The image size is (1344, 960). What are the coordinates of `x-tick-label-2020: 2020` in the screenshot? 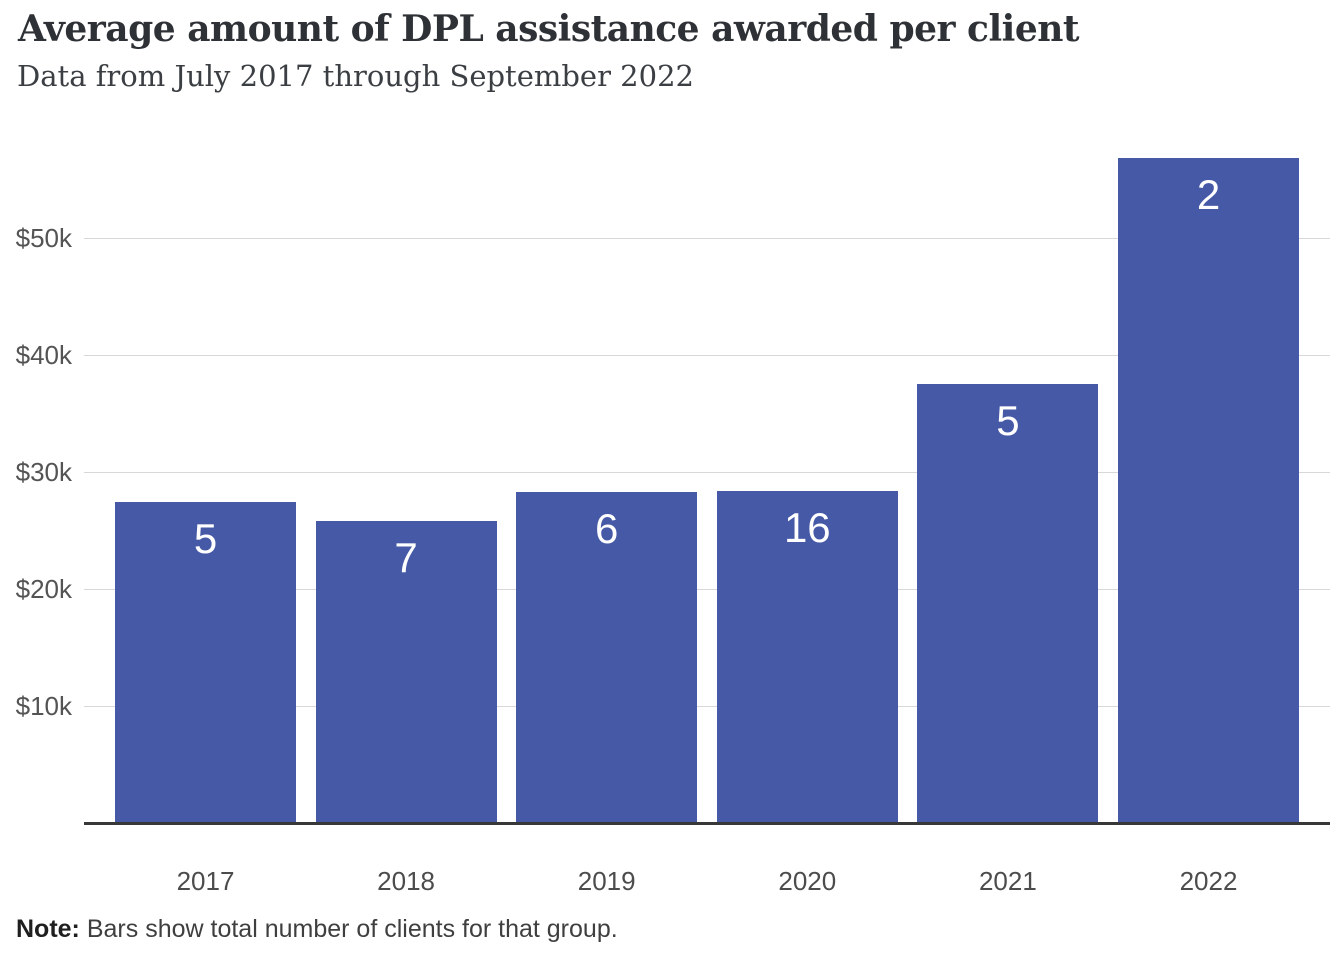 It's located at (807, 881).